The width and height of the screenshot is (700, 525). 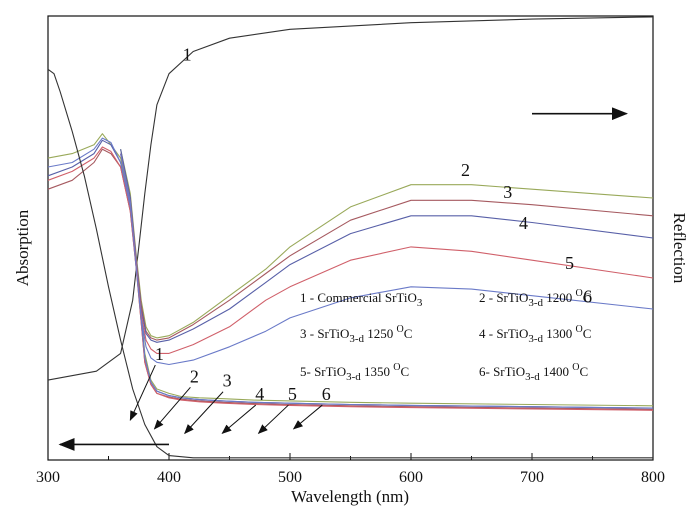 What do you see at coordinates (411, 477) in the screenshot?
I see `x-tick-label-600: 600` at bounding box center [411, 477].